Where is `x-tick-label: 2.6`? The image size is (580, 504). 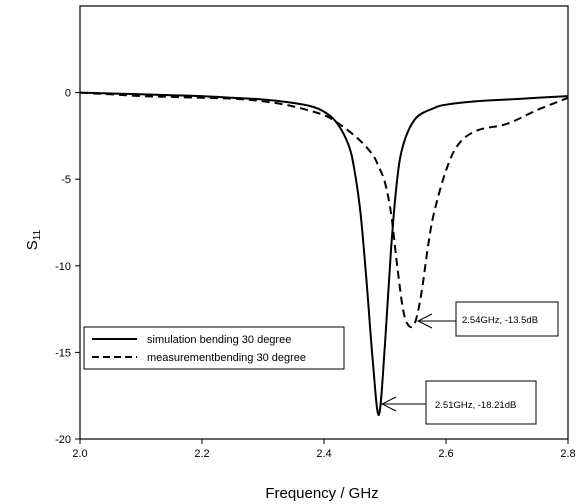
x-tick-label: 2.6 is located at coordinates (445, 454).